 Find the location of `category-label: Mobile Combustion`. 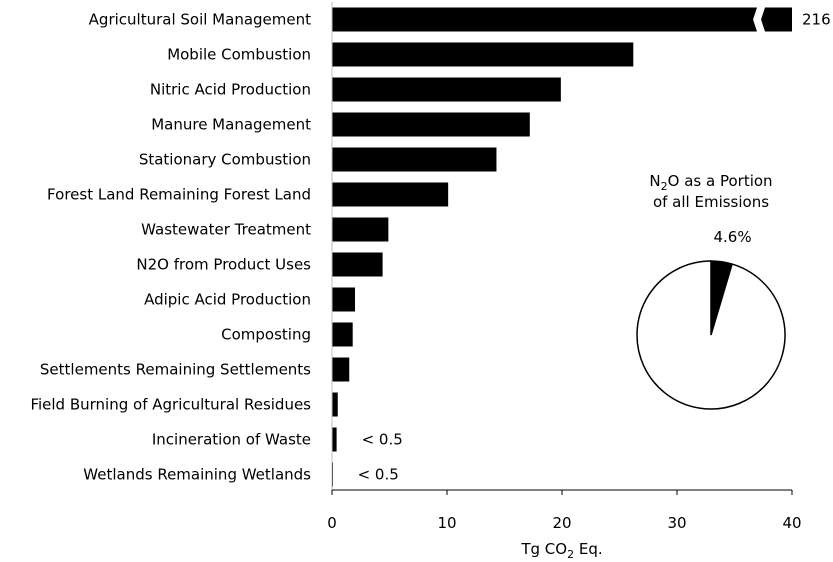

category-label: Mobile Combustion is located at coordinates (239, 55).